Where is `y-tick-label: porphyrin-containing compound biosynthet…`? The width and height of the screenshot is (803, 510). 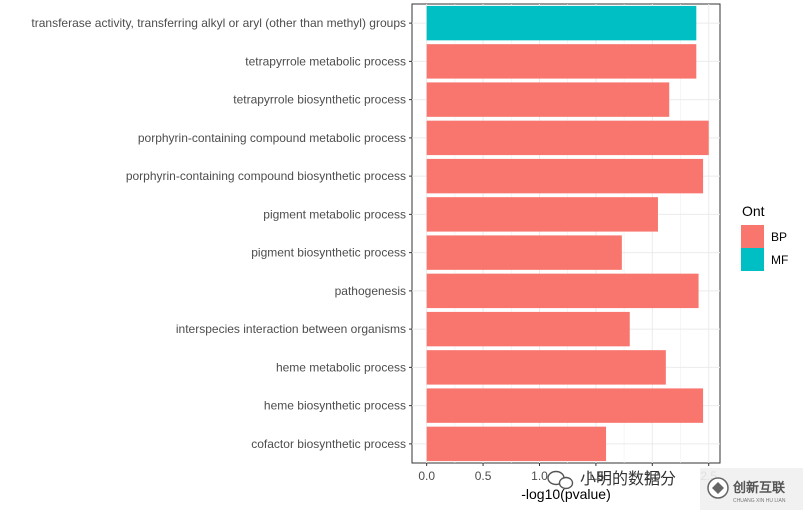
y-tick-label: porphyrin-containing compound biosynthet… is located at coordinates (266, 176).